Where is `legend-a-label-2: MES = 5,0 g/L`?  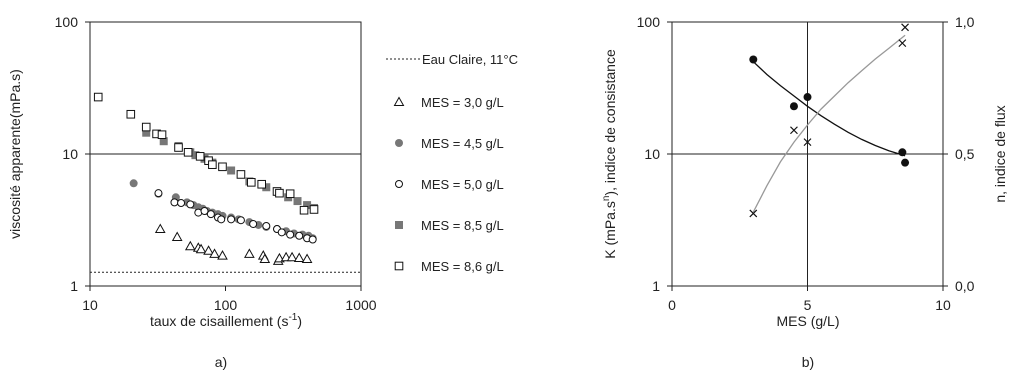
legend-a-label-2: MES = 5,0 g/L is located at coordinates (462, 184).